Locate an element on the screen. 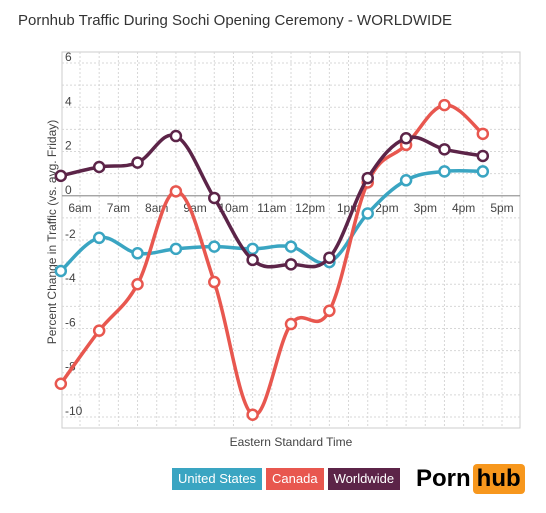 This screenshot has width=546, height=513. x-tick-label: 2pm is located at coordinates (386, 208).